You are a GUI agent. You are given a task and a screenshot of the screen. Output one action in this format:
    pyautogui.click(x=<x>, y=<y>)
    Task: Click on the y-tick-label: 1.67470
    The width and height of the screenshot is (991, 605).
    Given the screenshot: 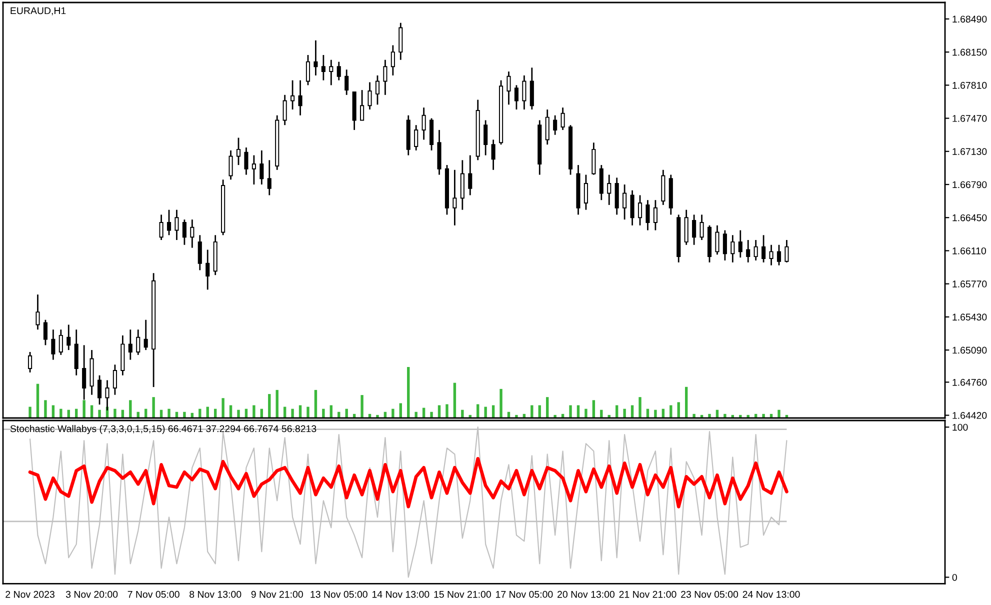 What is the action you would take?
    pyautogui.click(x=969, y=118)
    